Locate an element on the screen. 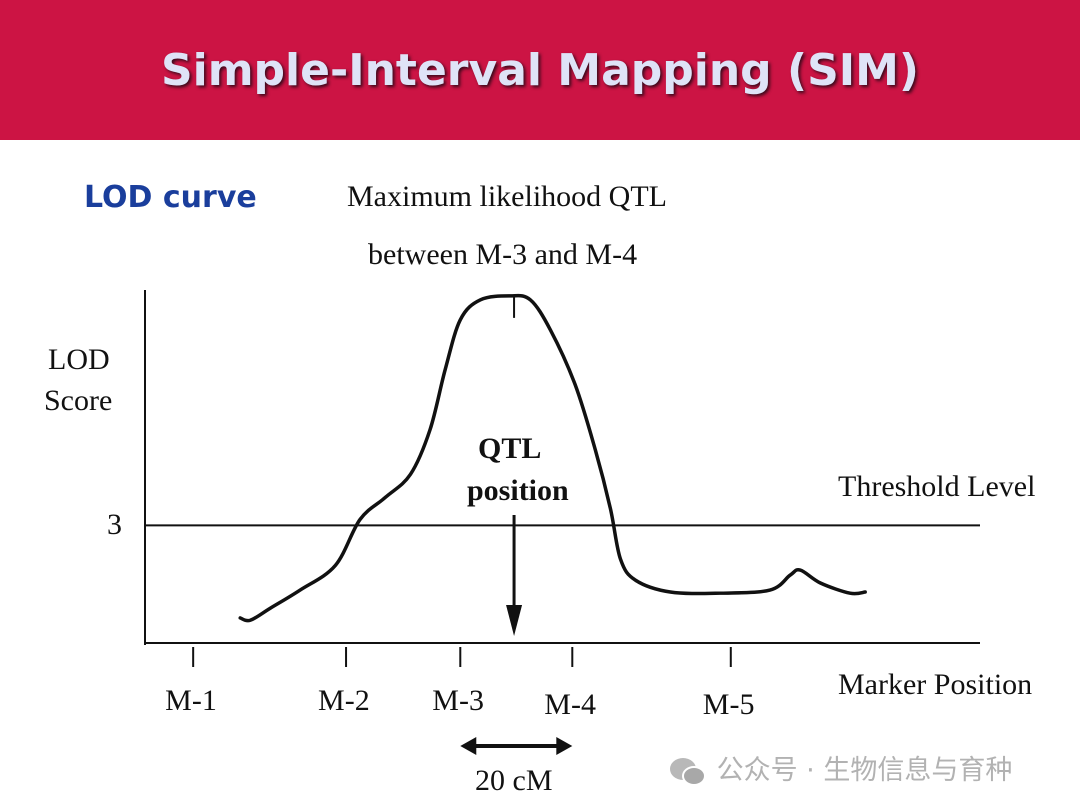 The width and height of the screenshot is (1080, 810). qtl-label-line-1: QTL is located at coordinates (510, 448).